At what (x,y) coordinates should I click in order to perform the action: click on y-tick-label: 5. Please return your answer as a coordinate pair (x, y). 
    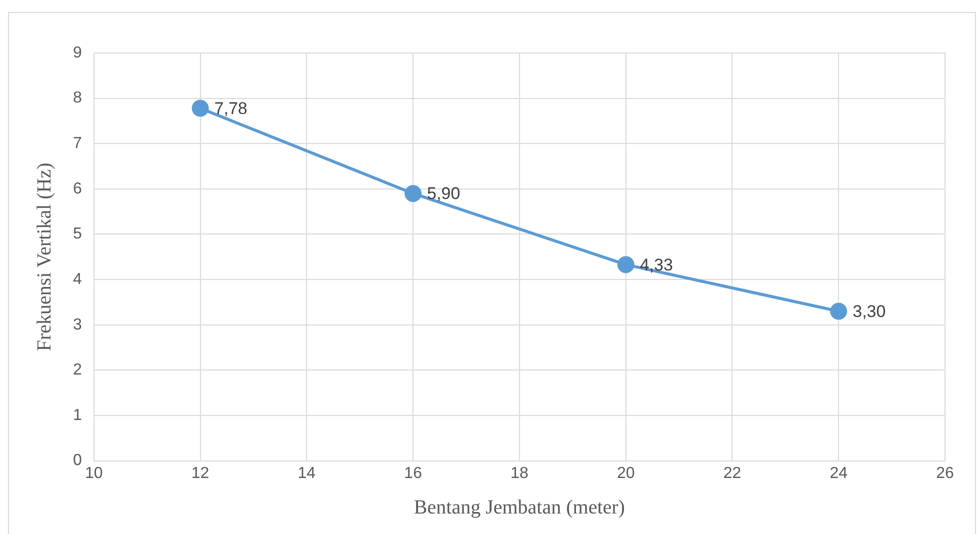
    Looking at the image, I should click on (77, 234).